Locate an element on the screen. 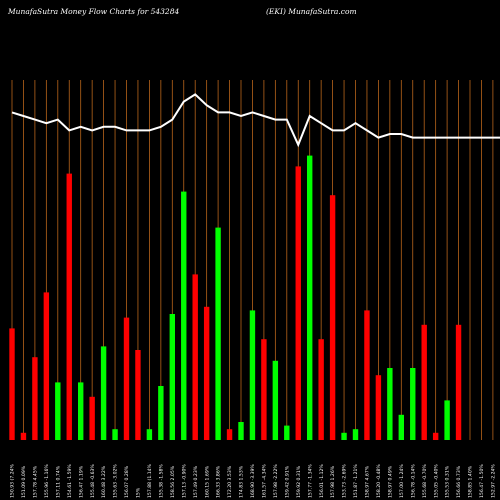 This screenshot has width=500, height=500. x-tick-label: 155.05 -0.40% is located at coordinates (436, 481).